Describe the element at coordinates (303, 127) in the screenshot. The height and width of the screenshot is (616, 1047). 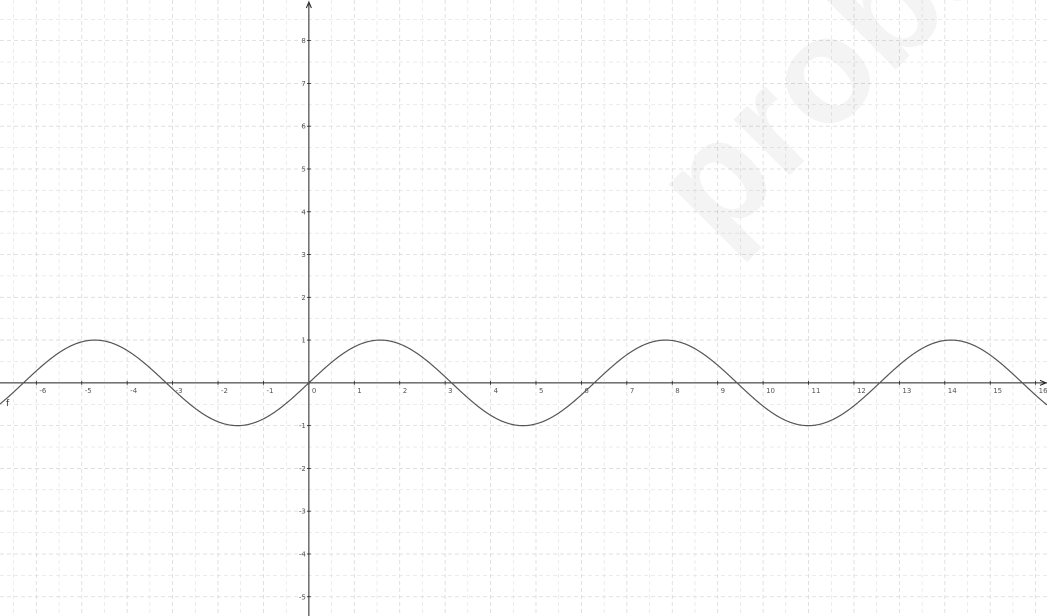
I see `y-tick-label: 6` at that location.